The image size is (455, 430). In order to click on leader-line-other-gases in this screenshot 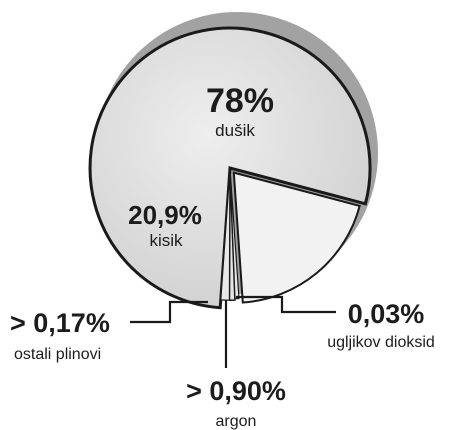, I will do `click(169, 312)`.